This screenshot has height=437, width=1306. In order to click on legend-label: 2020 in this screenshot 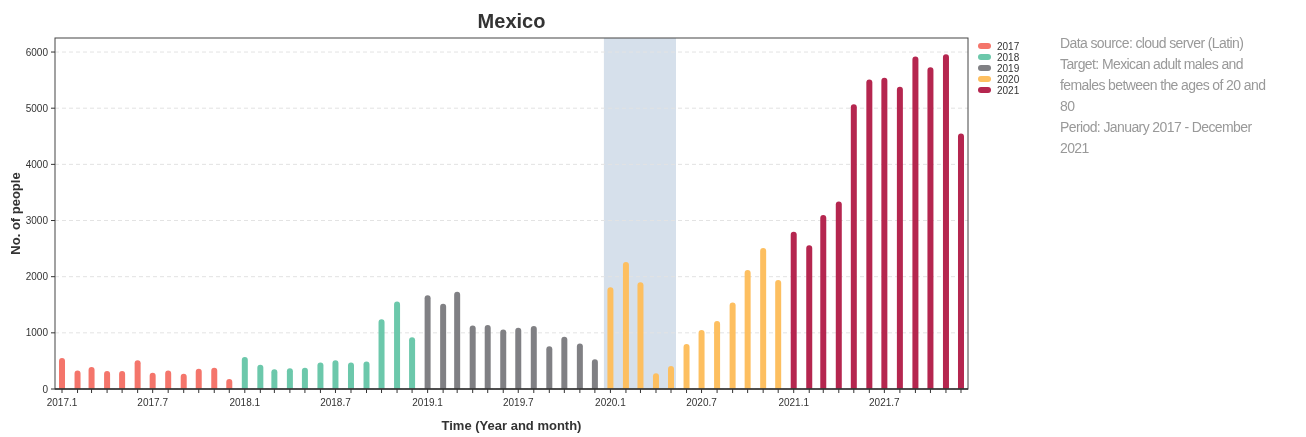, I will do `click(1008, 79)`.